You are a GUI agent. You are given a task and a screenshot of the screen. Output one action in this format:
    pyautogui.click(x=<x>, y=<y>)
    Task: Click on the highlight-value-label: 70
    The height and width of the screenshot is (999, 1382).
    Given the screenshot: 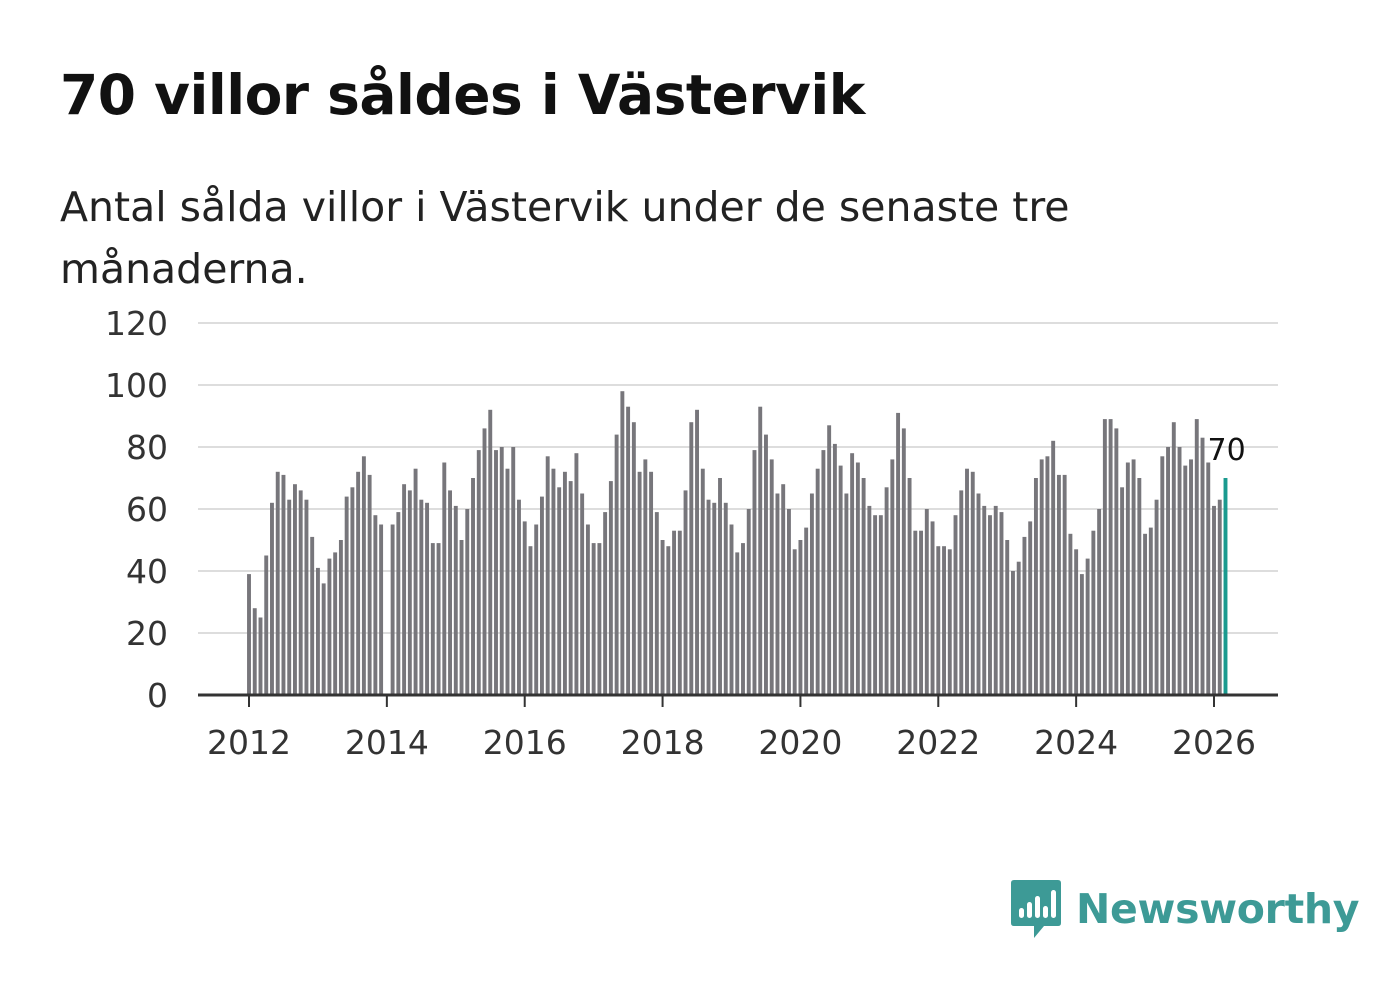 What is the action you would take?
    pyautogui.click(x=1226, y=450)
    